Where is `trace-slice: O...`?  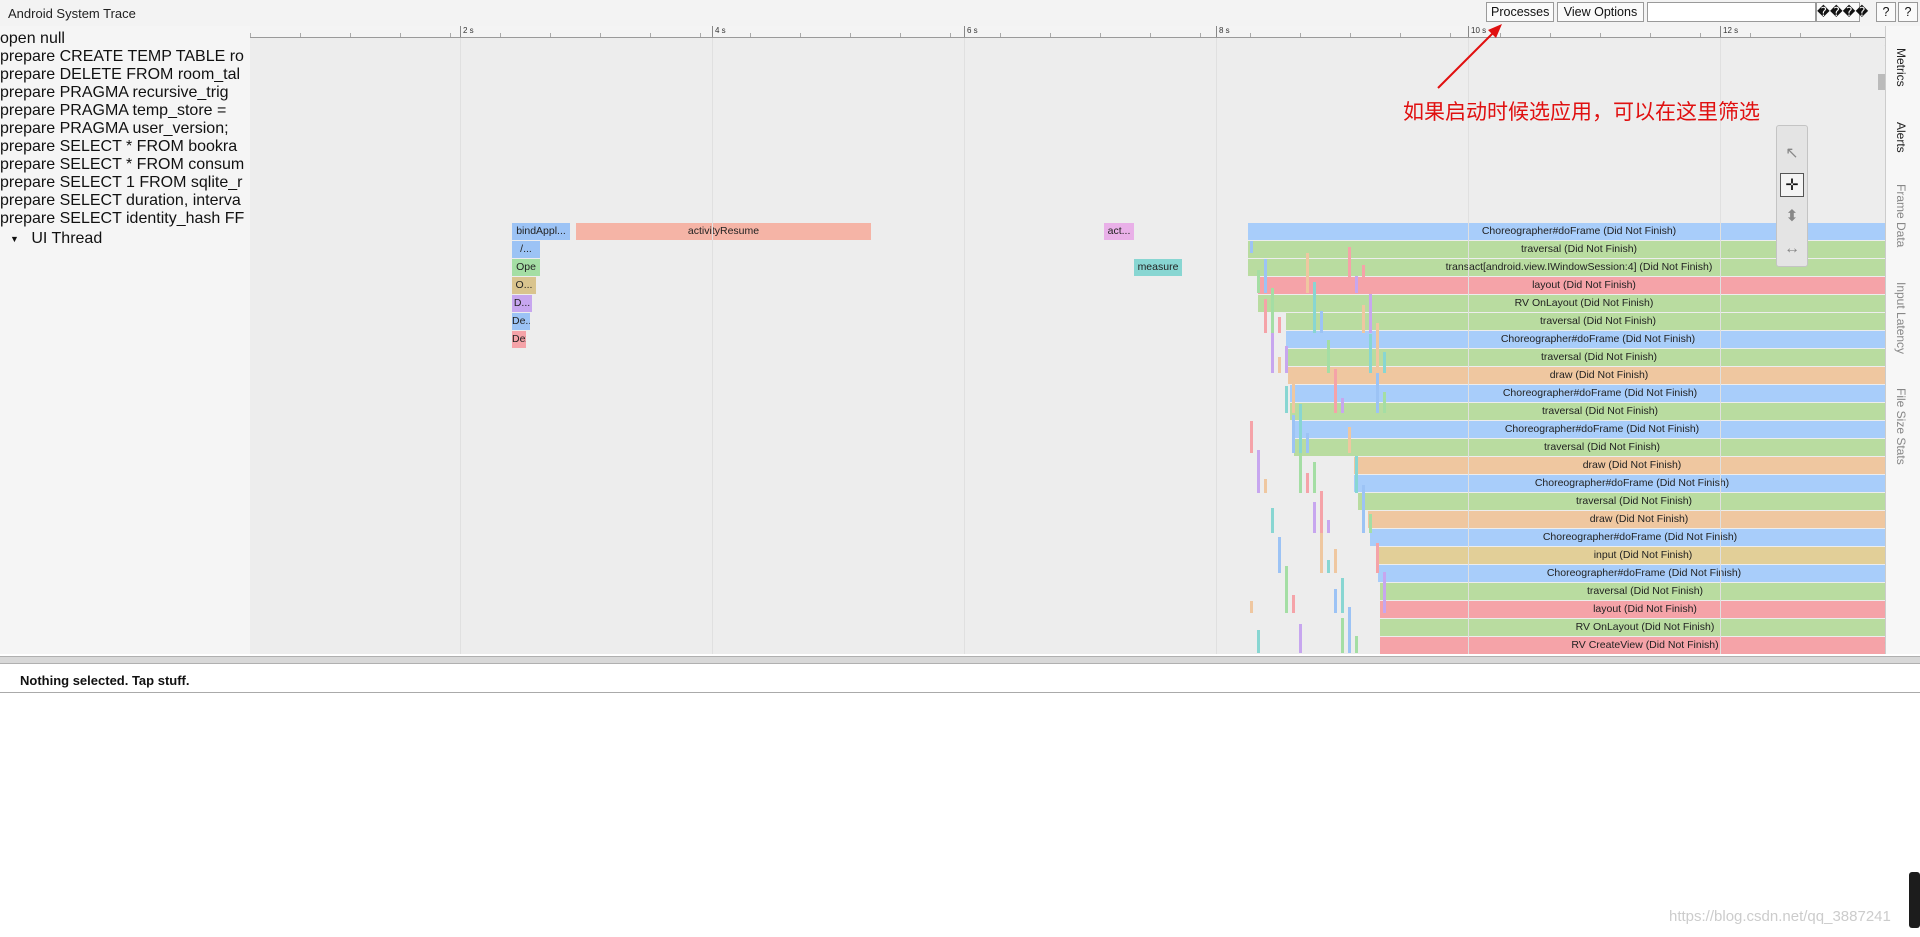
trace-slice: O... is located at coordinates (524, 285).